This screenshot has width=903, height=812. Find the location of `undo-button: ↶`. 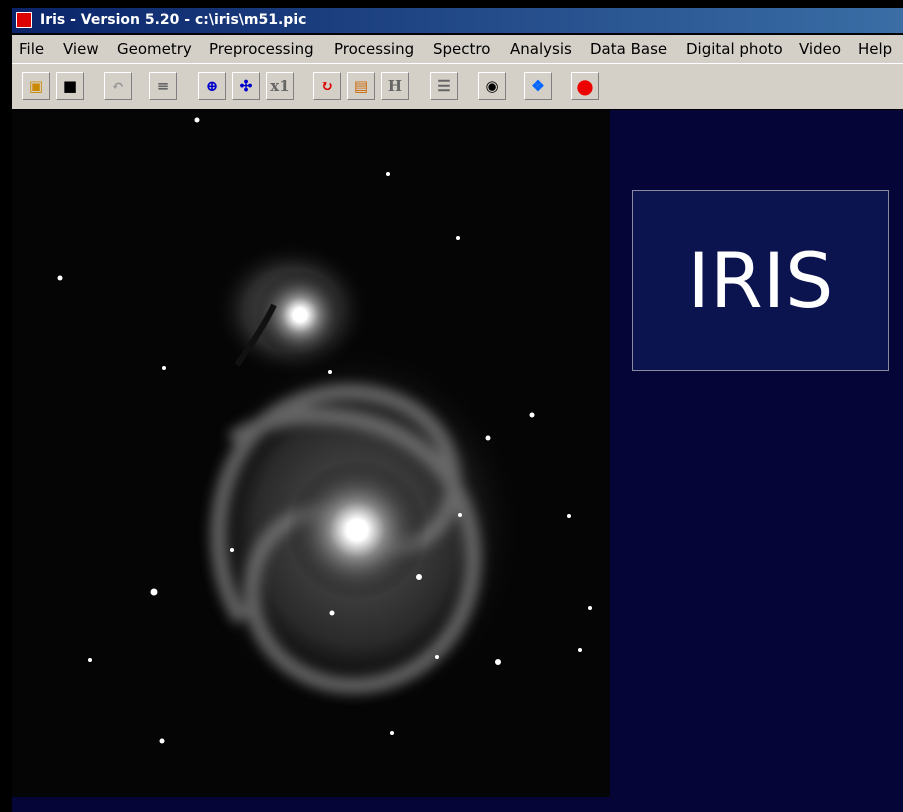

undo-button: ↶ is located at coordinates (118, 86).